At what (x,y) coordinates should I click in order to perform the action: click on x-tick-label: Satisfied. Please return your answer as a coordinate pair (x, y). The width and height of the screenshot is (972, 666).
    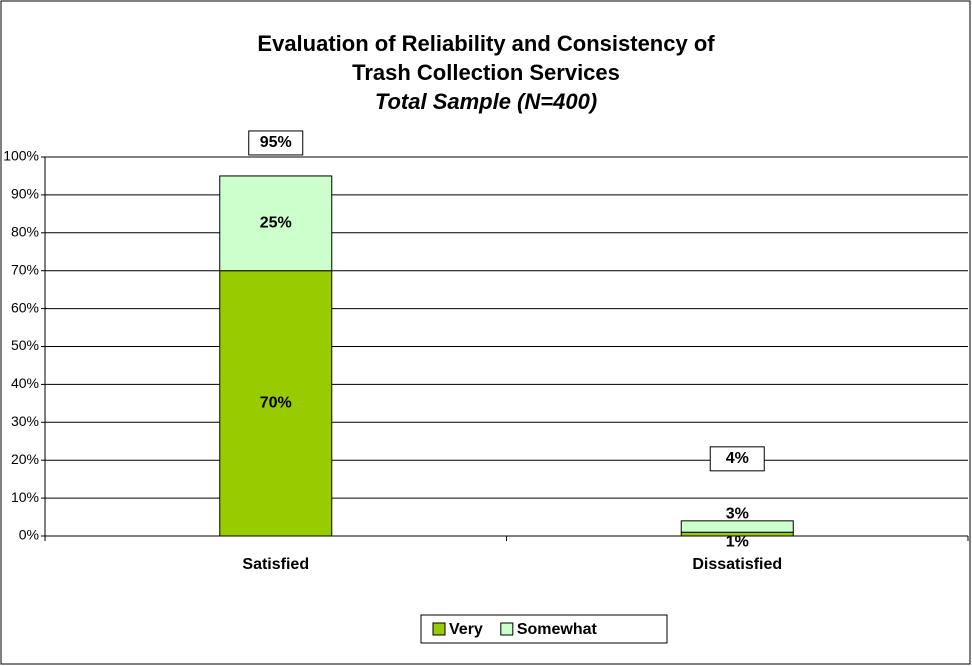
    Looking at the image, I should click on (275, 564).